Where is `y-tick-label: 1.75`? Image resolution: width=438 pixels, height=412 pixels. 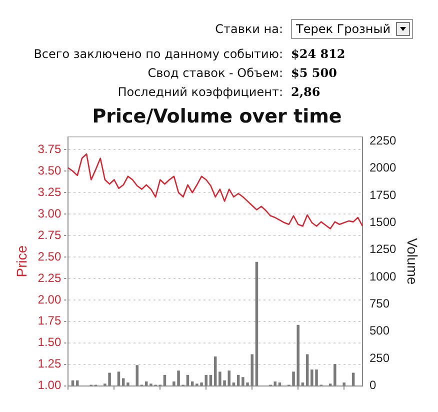
y-tick-label: 1.75 is located at coordinates (50, 321).